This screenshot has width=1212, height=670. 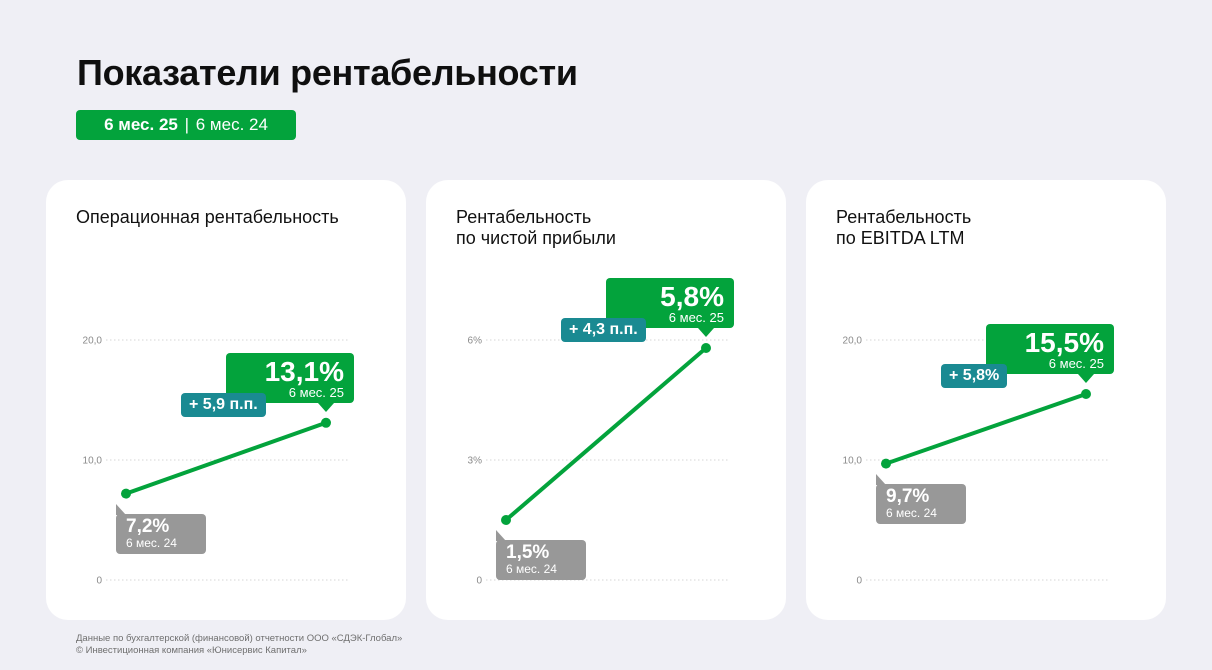 What do you see at coordinates (475, 341) in the screenshot?
I see `y-tick-label: 6%` at bounding box center [475, 341].